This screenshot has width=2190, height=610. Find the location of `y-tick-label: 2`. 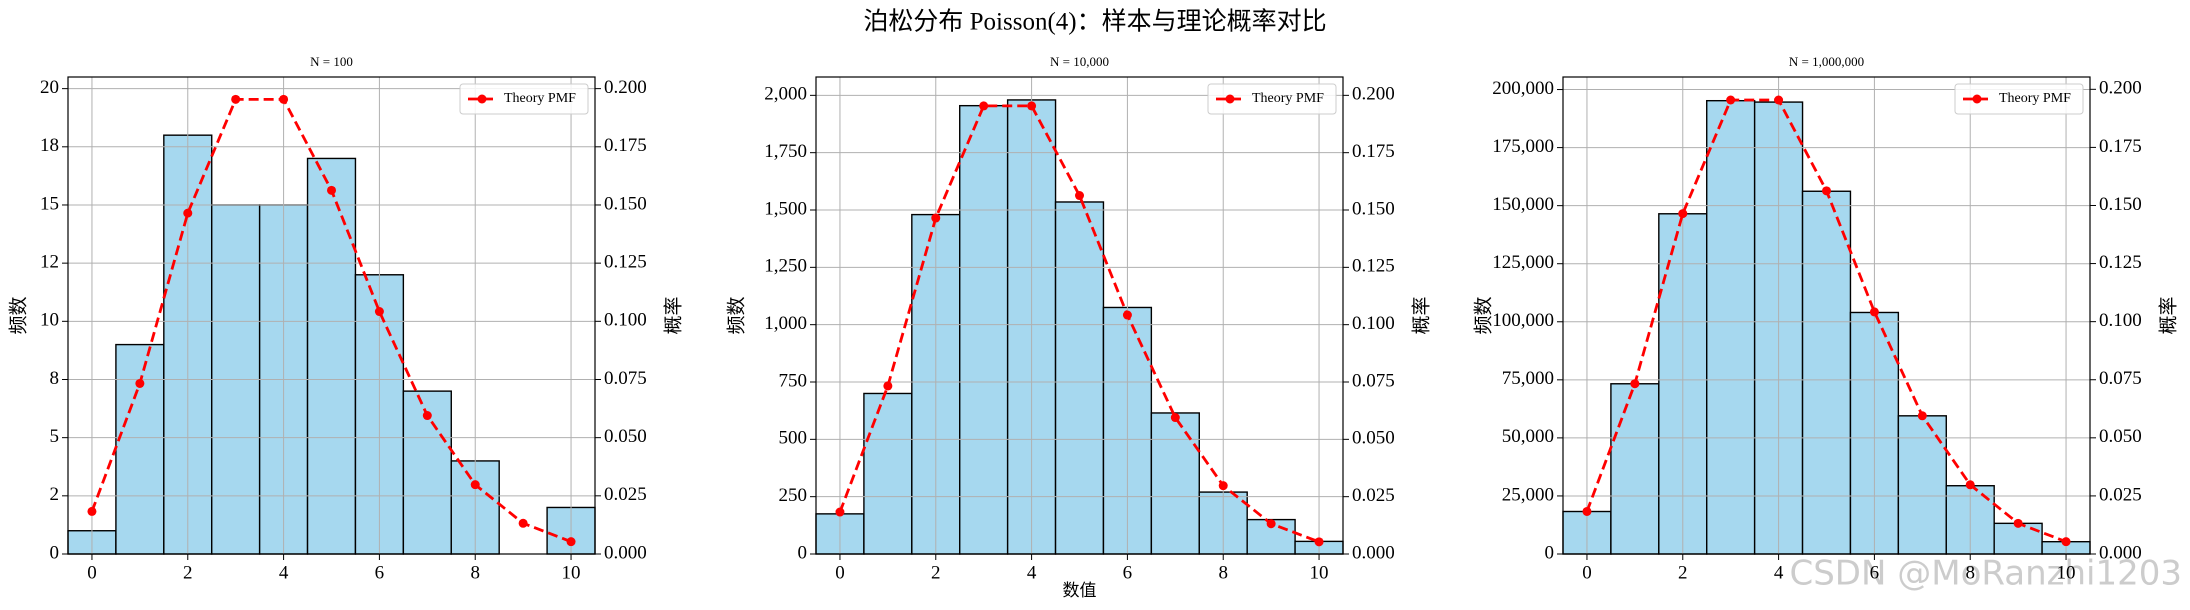

y-tick-label: 2 is located at coordinates (55, 494).